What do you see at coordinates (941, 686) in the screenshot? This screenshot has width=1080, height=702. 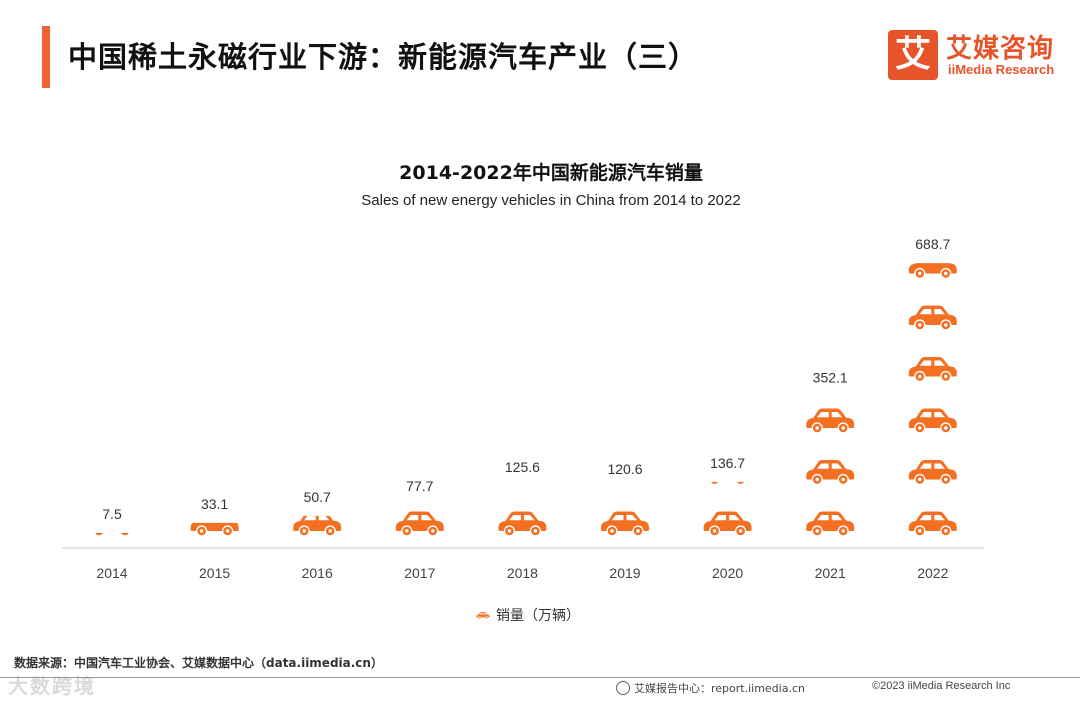 I see `footer-copyright: ©2023 iiMedia Research Inc` at bounding box center [941, 686].